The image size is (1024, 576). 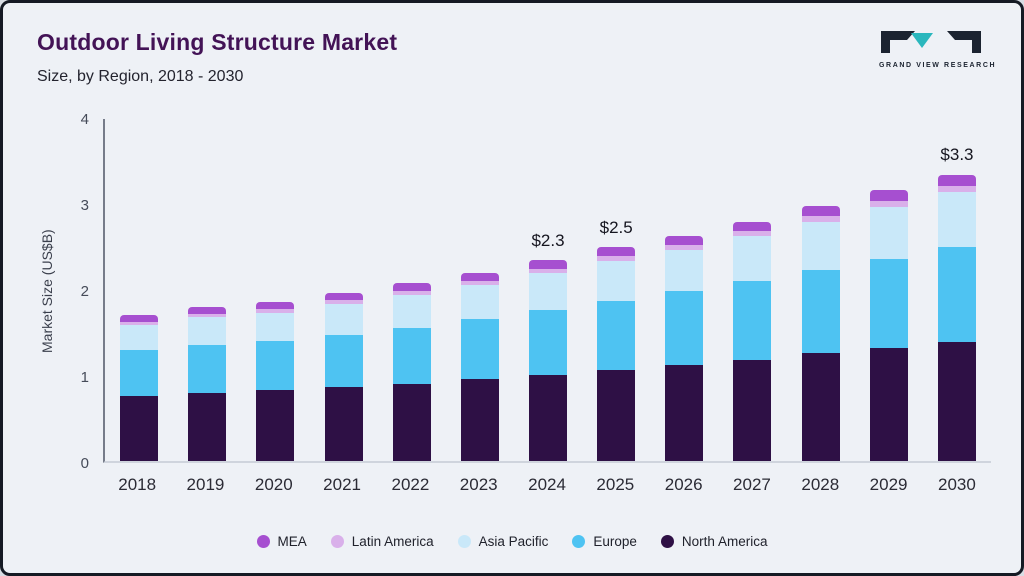 What do you see at coordinates (207, 384) in the screenshot?
I see `stacked-bar-2019` at bounding box center [207, 384].